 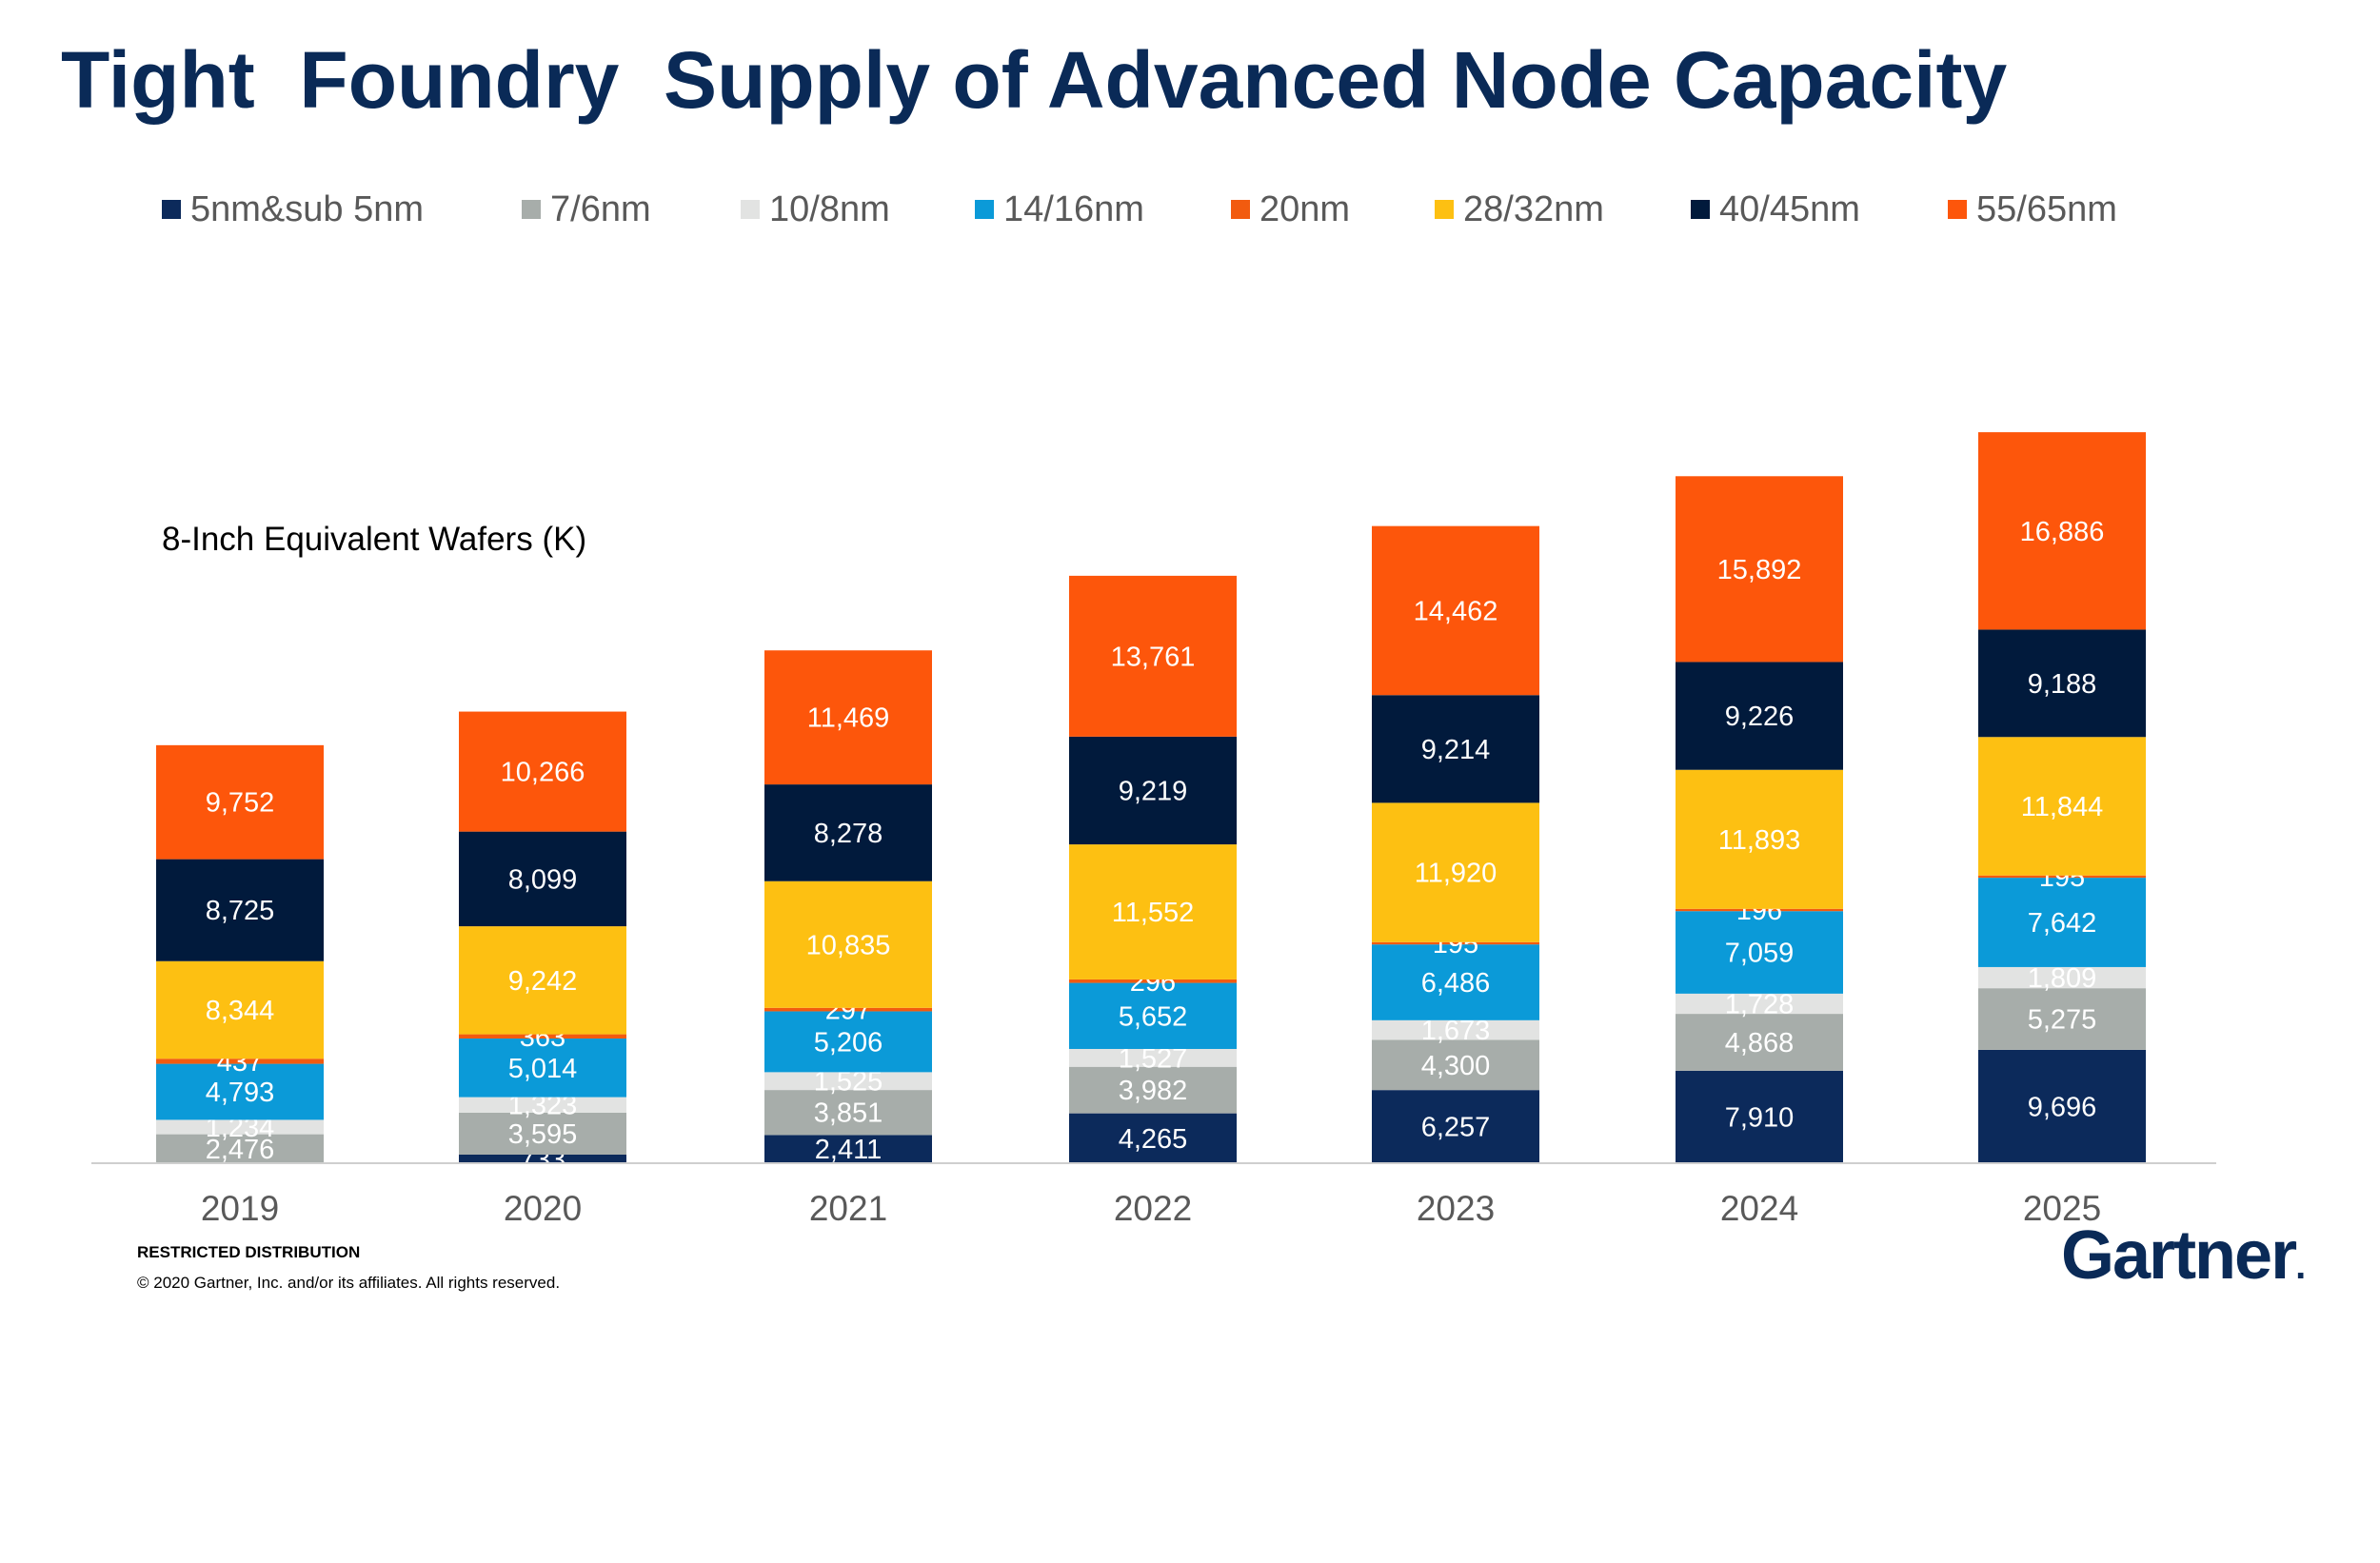 I want to click on data-label: 5,206, so click(x=848, y=1042).